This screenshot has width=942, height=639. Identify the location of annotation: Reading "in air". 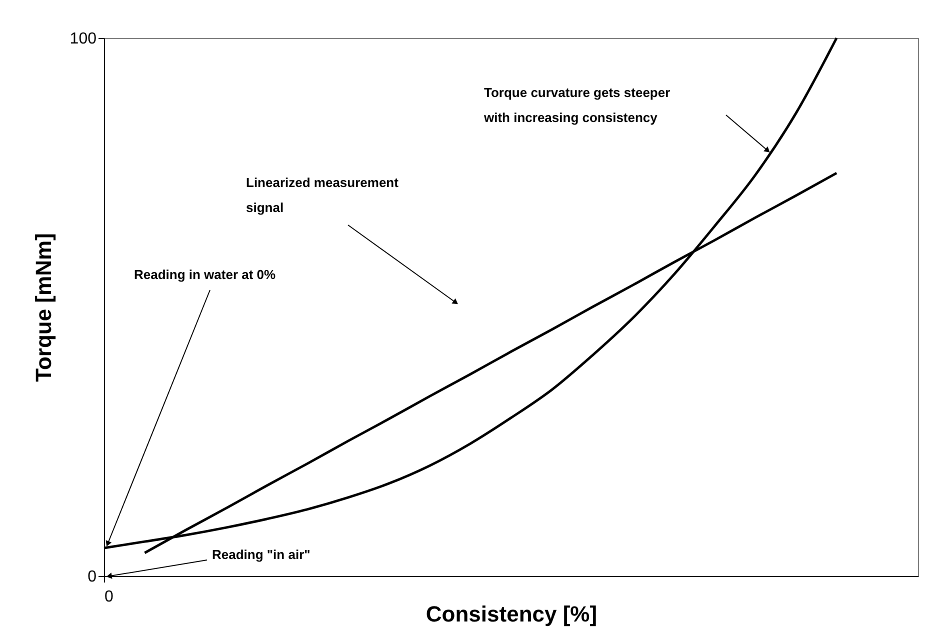
(261, 554).